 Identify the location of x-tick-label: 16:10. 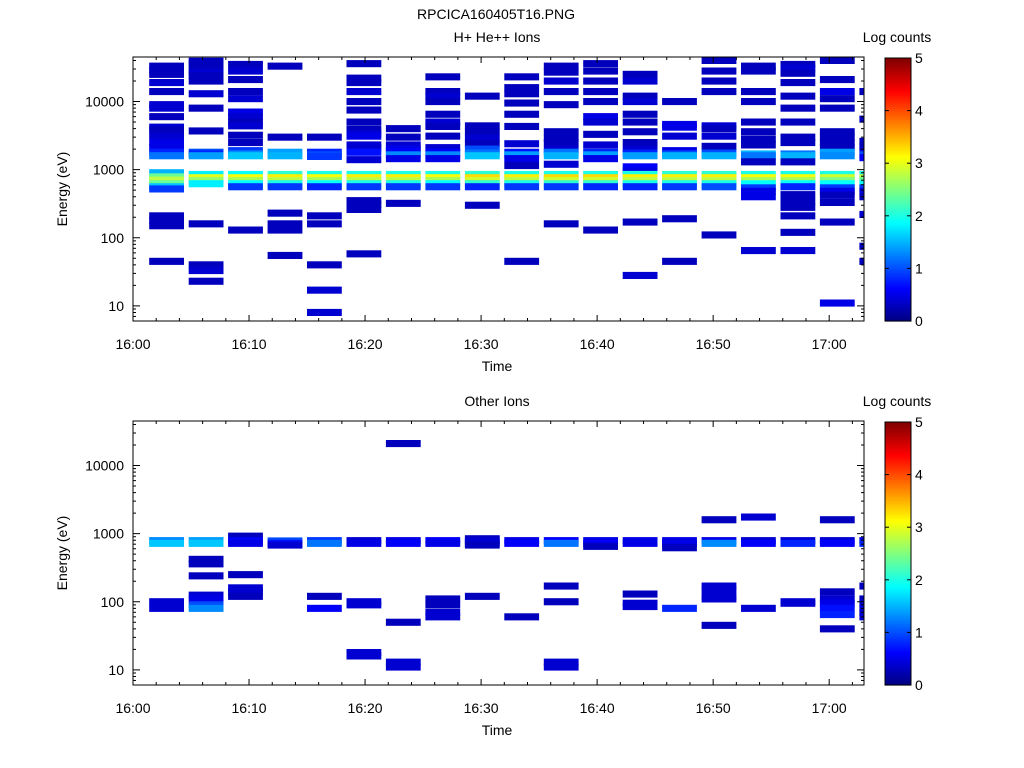
(249, 708).